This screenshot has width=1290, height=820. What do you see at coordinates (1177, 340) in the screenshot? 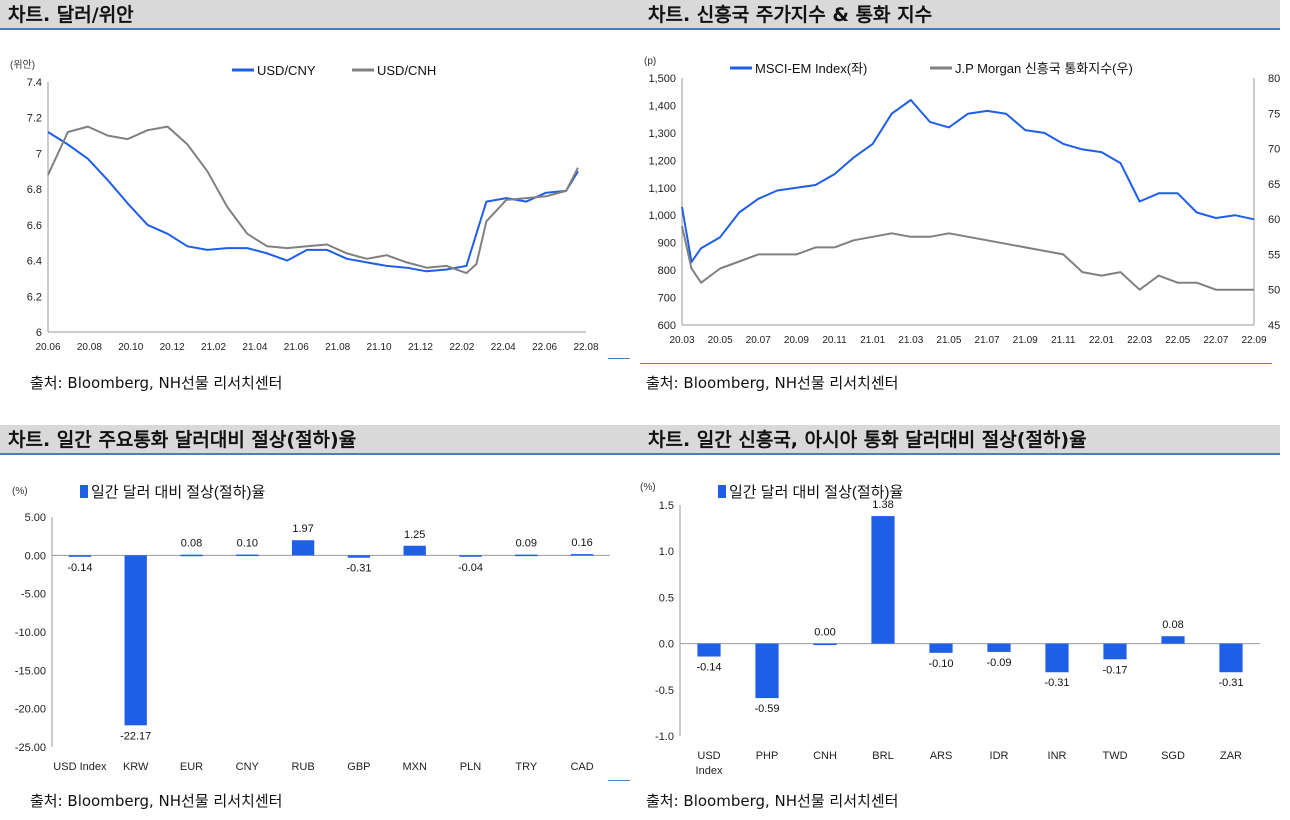
I see `x-tick-label: 22.05` at bounding box center [1177, 340].